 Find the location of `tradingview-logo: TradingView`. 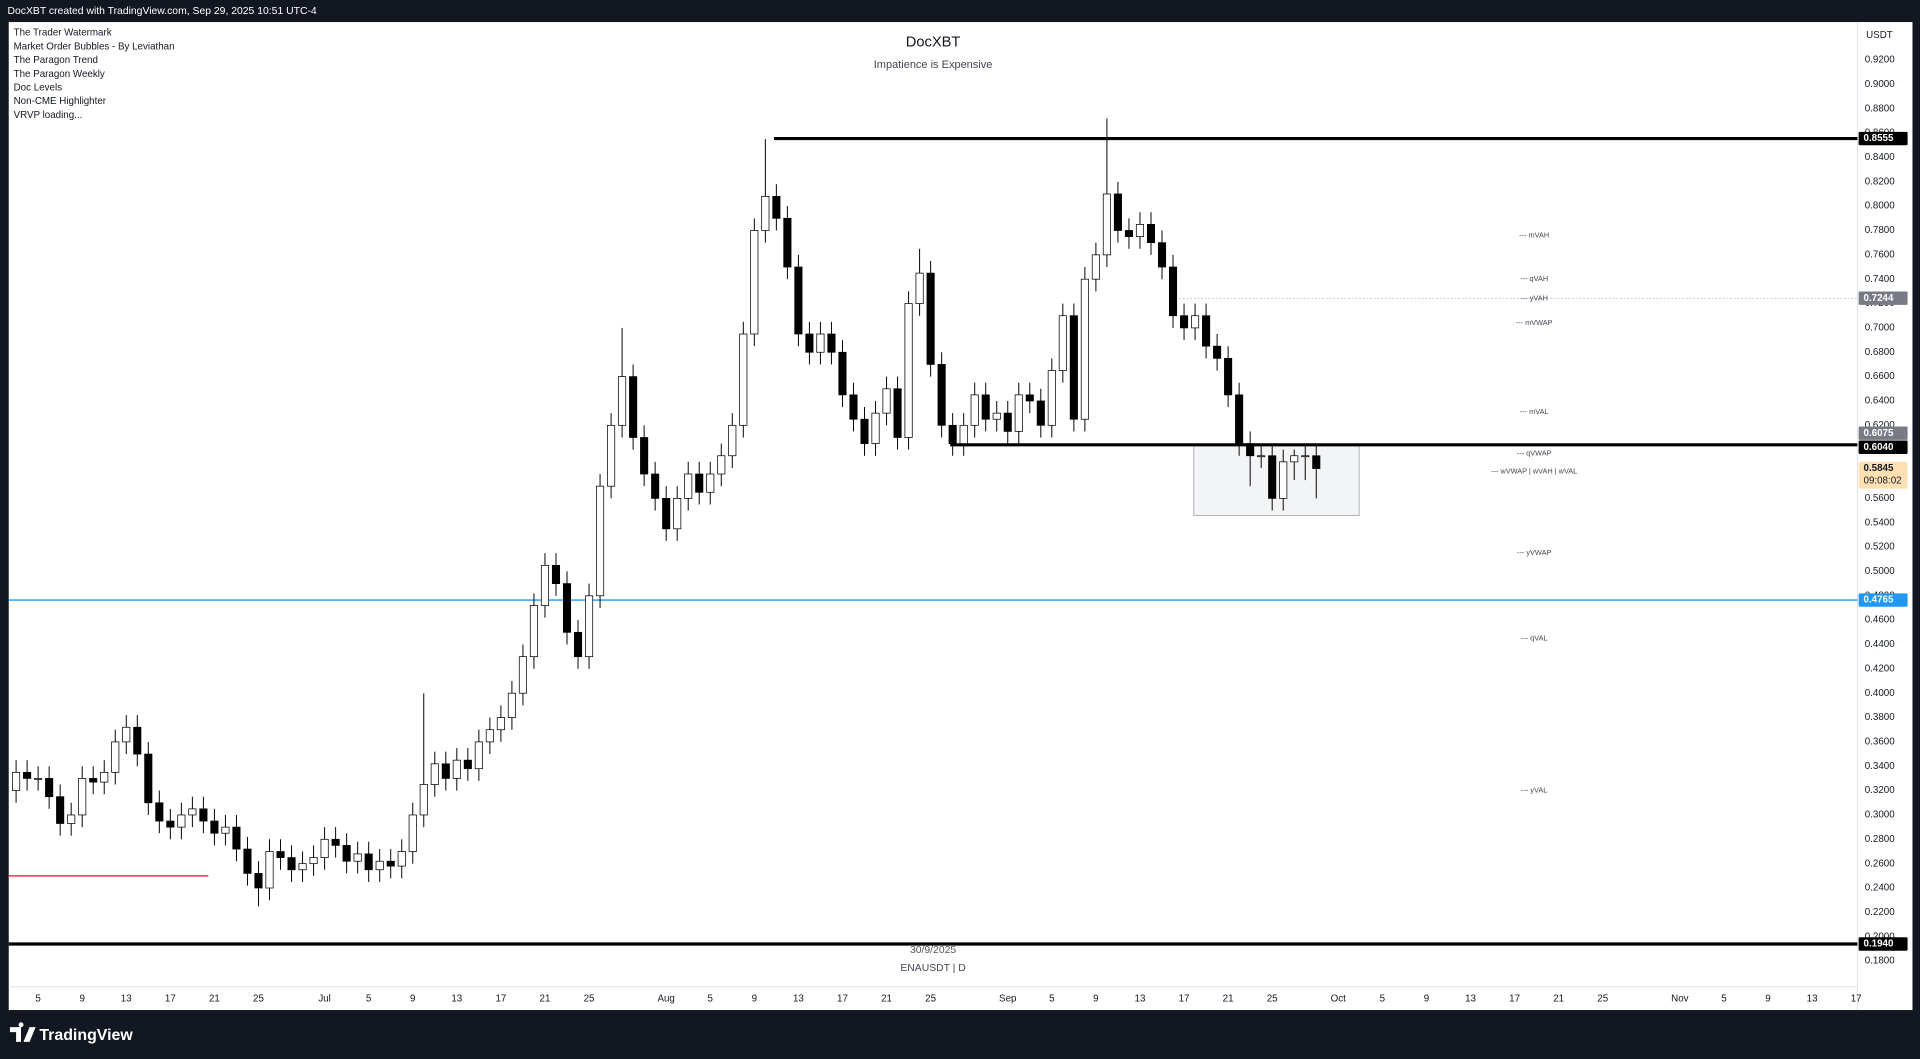

tradingview-logo: TradingView is located at coordinates (71, 1033).